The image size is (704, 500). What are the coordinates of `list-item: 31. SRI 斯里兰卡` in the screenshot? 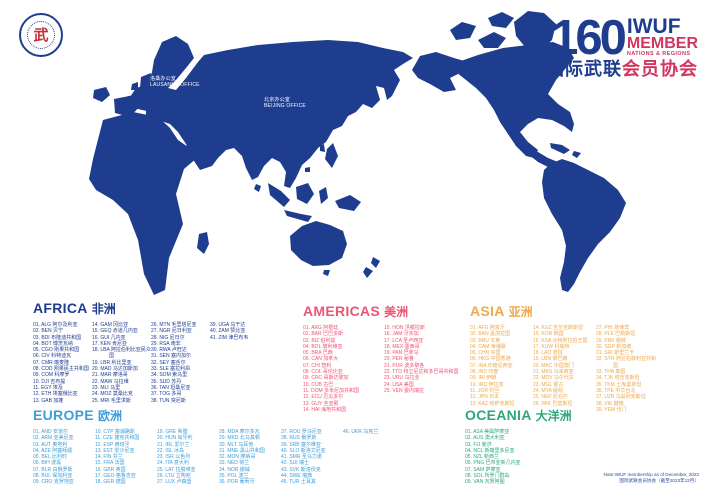 It's located at (615, 353).